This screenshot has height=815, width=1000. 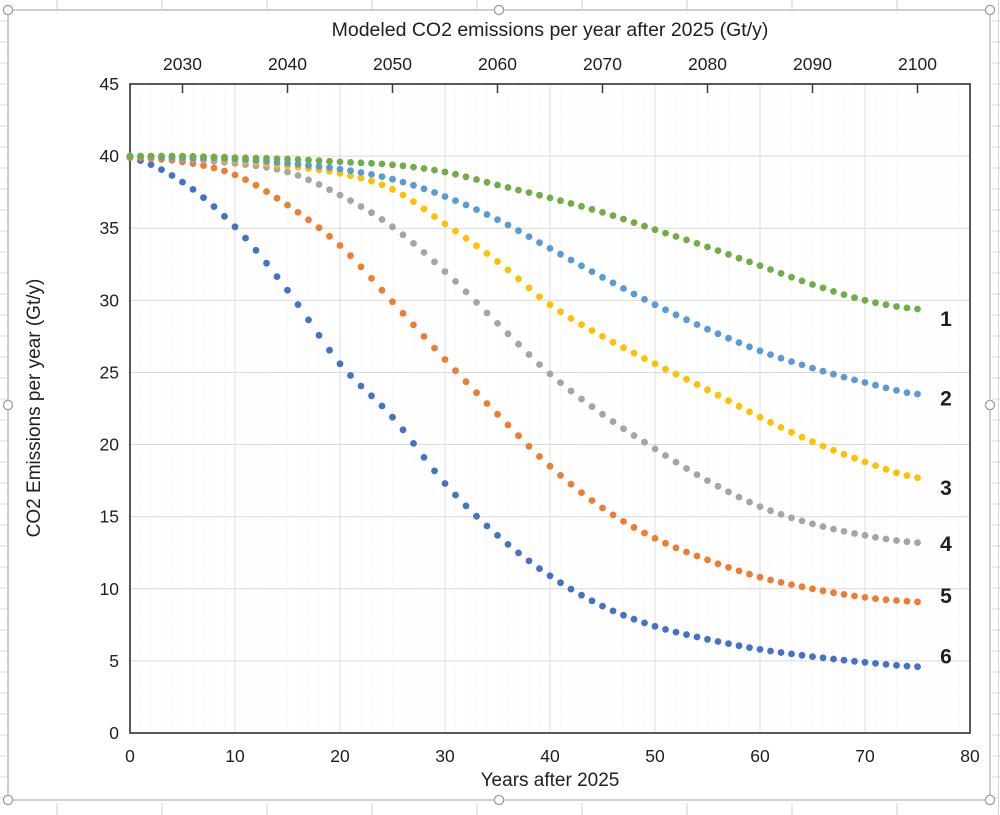 I want to click on x-axis-tick-label: 0, so click(x=130, y=756).